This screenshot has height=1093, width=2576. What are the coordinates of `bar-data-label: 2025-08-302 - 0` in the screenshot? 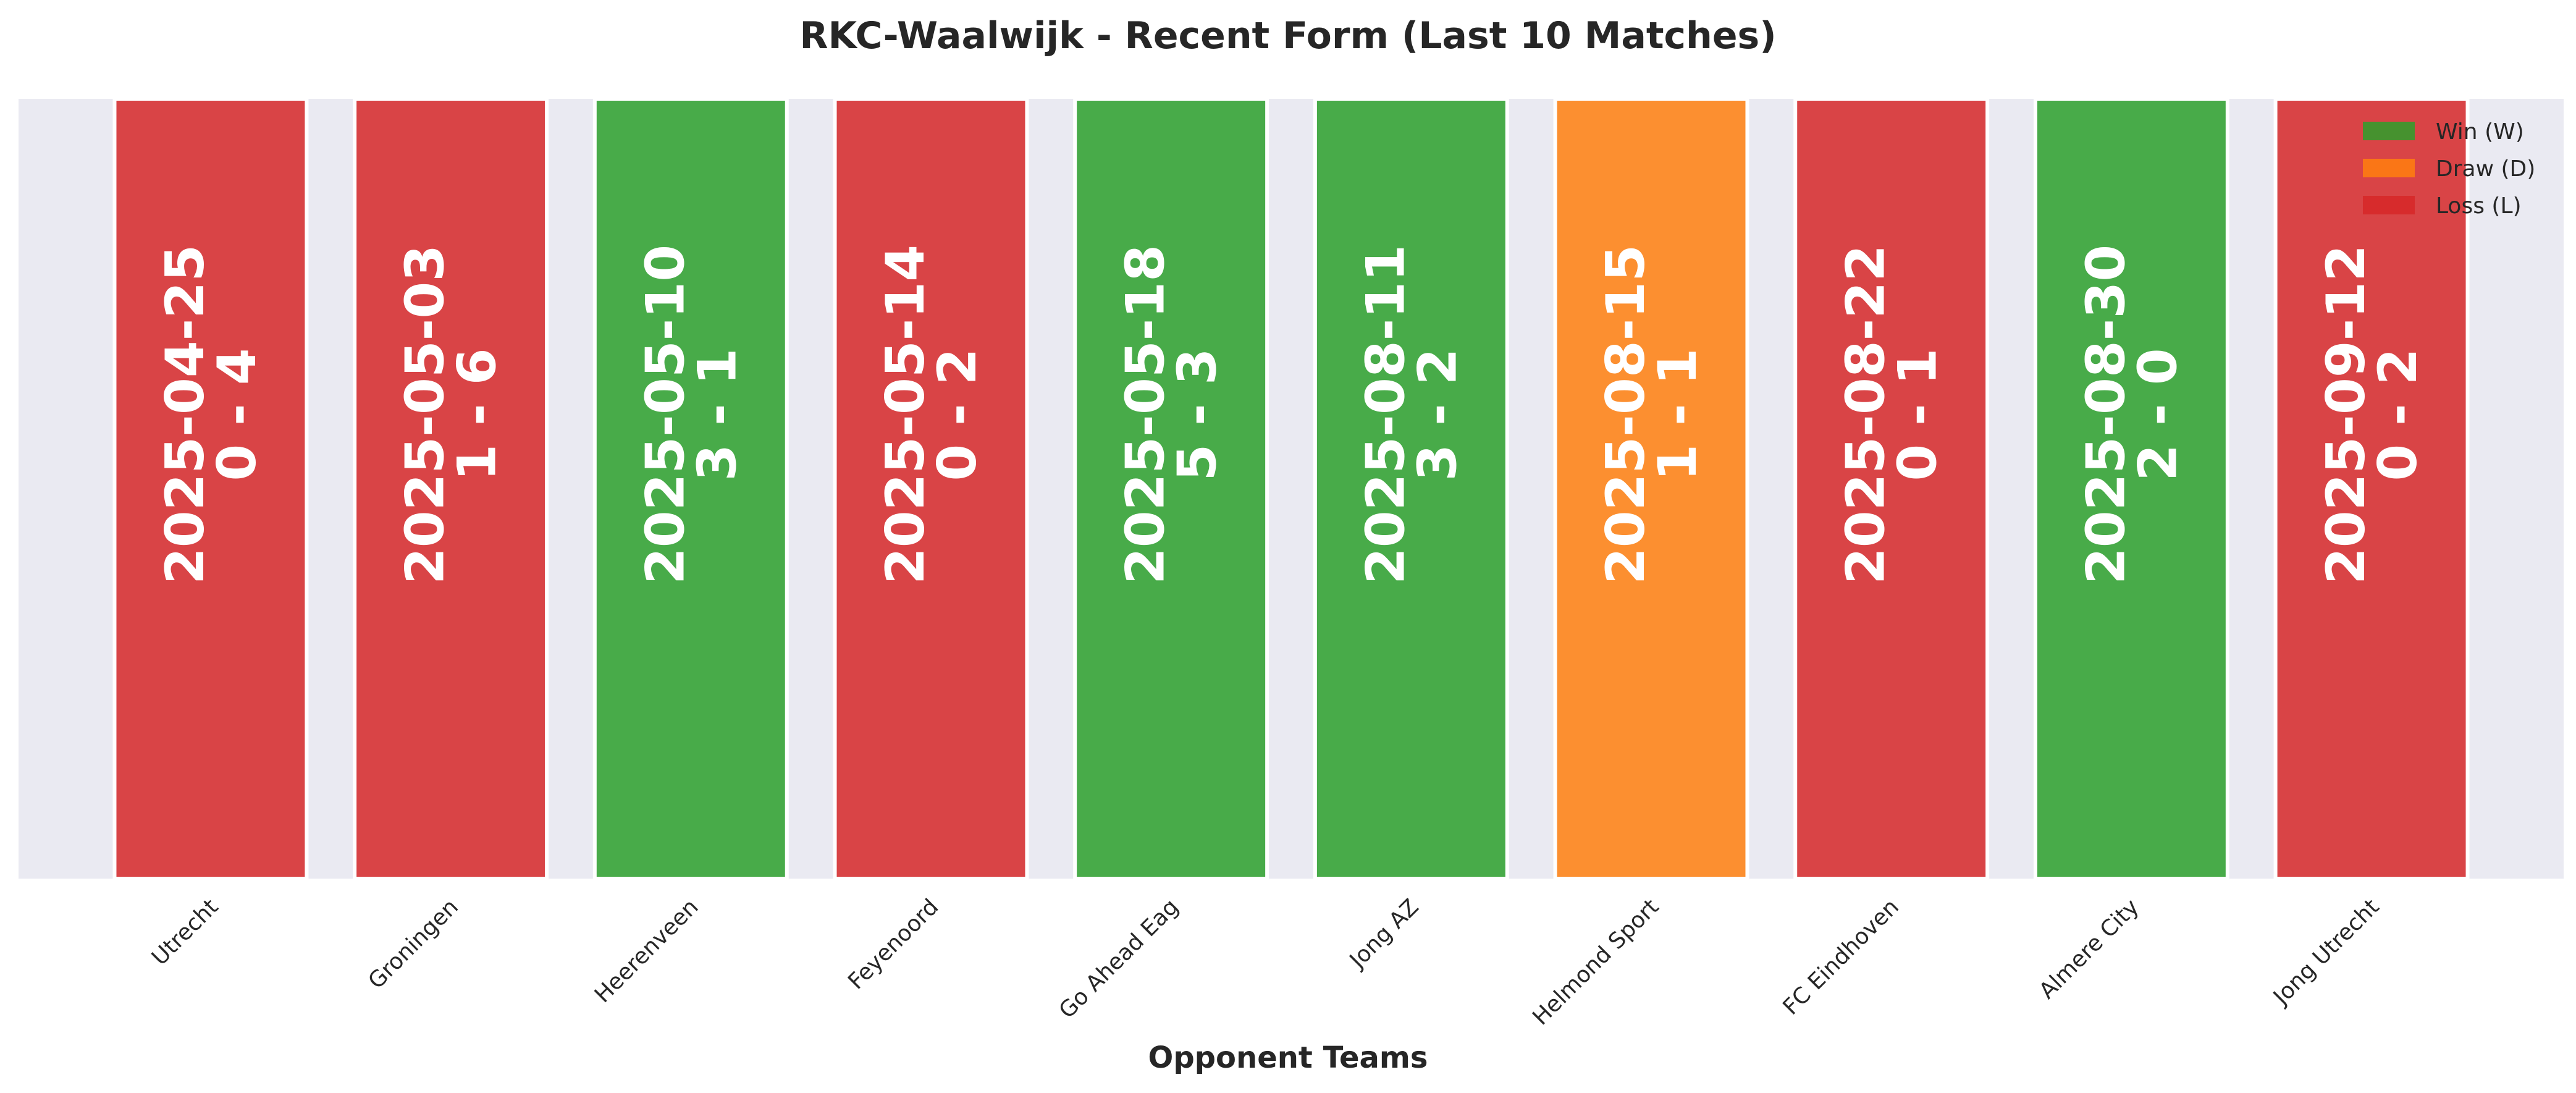 It's located at (2132, 415).